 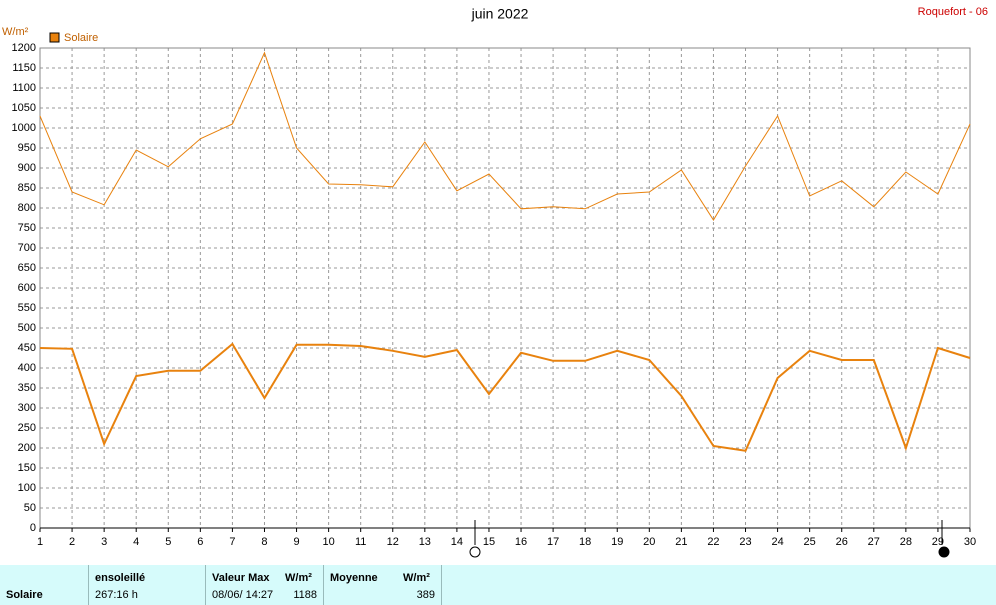 I want to click on x-tick-label: 30, so click(x=970, y=542).